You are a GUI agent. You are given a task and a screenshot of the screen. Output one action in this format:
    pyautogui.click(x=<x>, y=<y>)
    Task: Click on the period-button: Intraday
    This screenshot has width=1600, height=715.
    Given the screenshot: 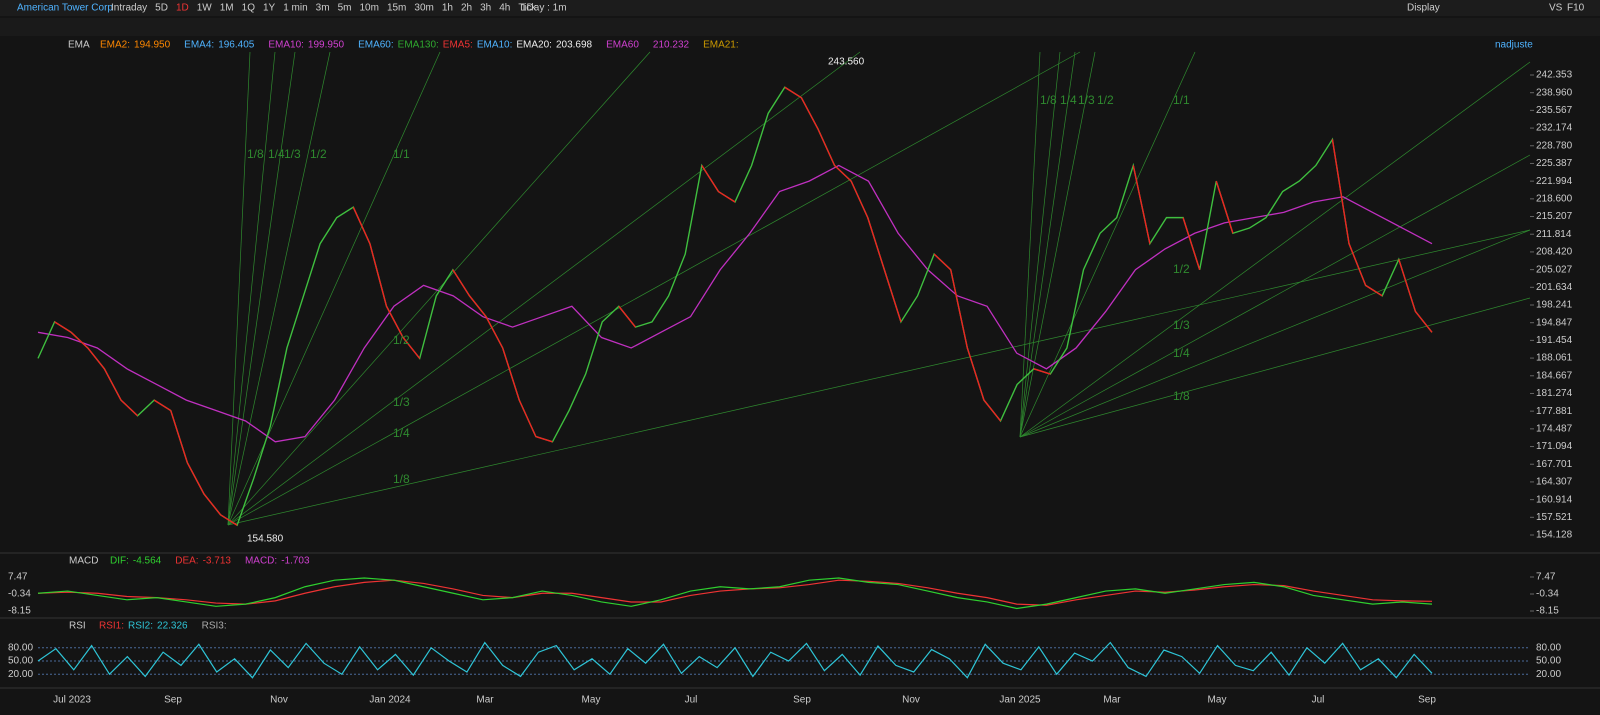 What is the action you would take?
    pyautogui.click(x=129, y=8)
    